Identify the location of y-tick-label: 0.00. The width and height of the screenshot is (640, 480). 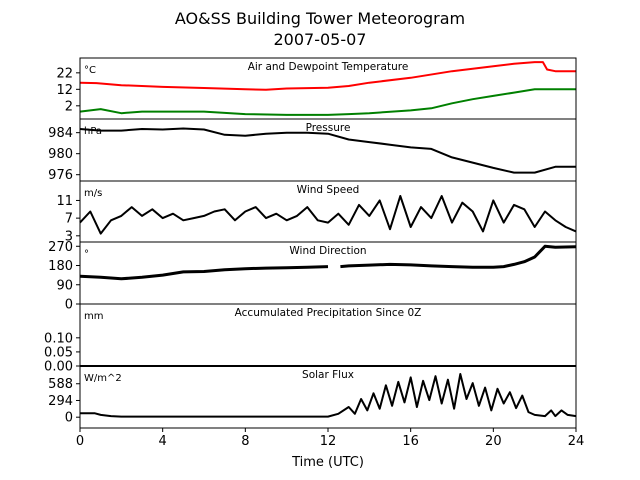
(58, 367).